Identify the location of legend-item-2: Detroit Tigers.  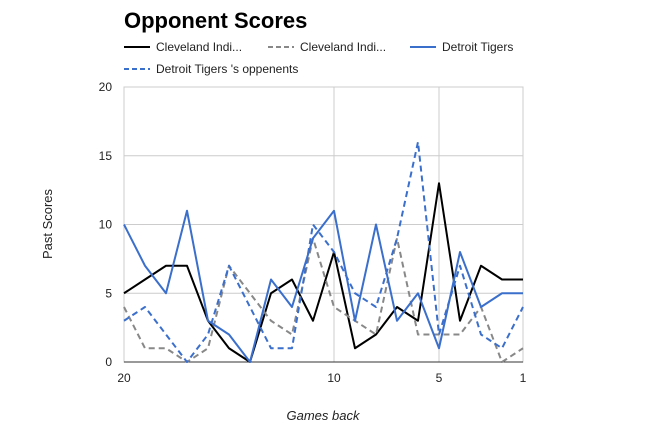
(461, 47).